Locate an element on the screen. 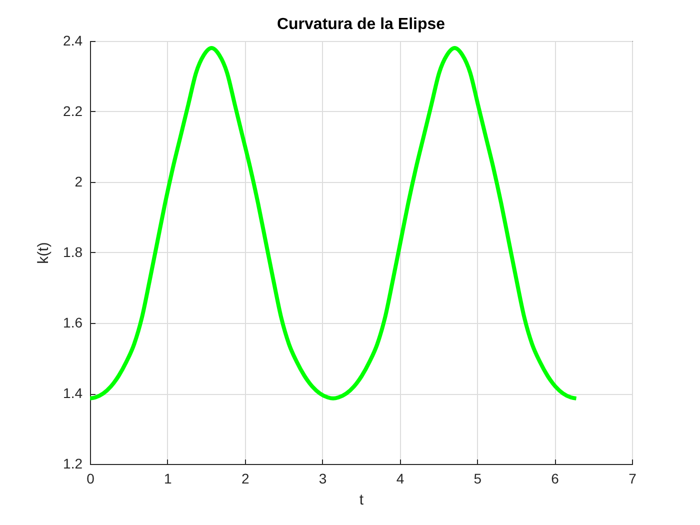  x-tick-label: 3 is located at coordinates (322, 478).